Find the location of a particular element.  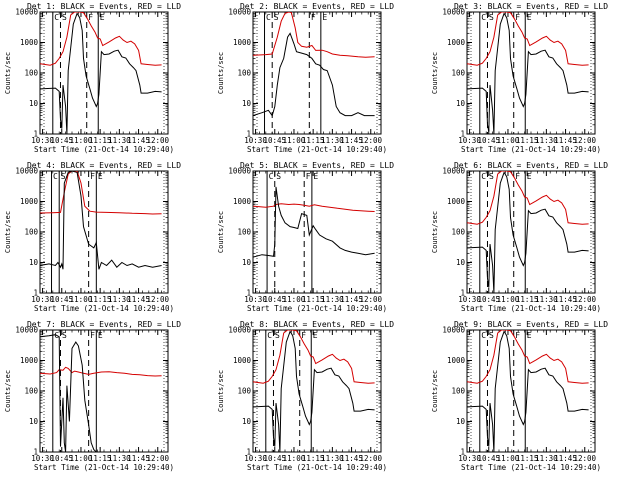

panel-title: Det 1: BLACK = Events, RED = LLD is located at coordinates (104, 6).